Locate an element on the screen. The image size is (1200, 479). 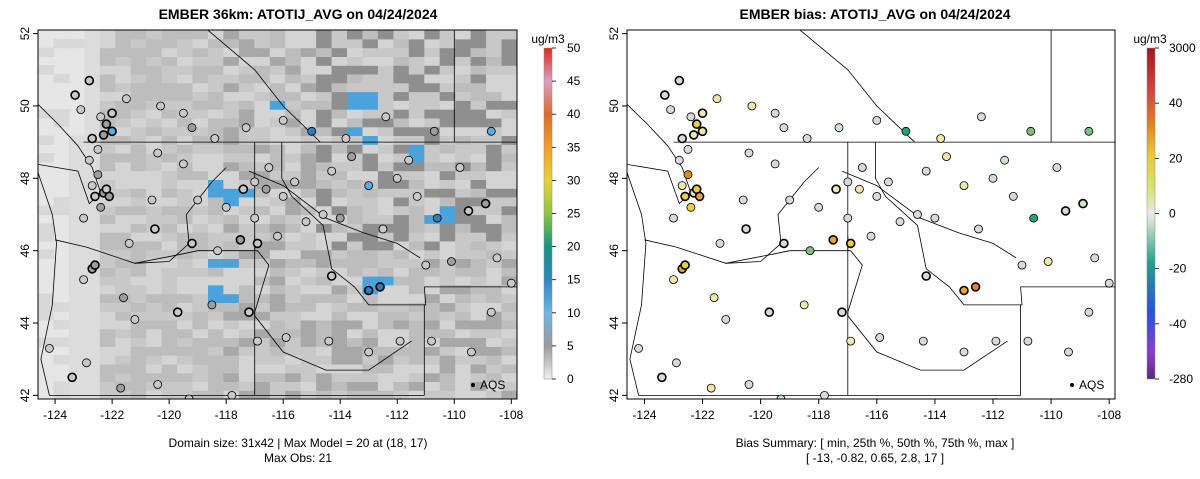
id-mt-border is located at coordinates (354, 224).